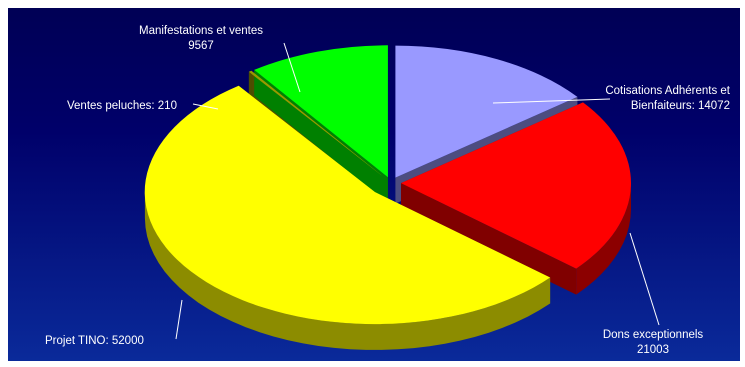 This screenshot has height=367, width=745. What do you see at coordinates (201, 38) in the screenshot?
I see `data-label-4: Manifestations et ventes 9567` at bounding box center [201, 38].